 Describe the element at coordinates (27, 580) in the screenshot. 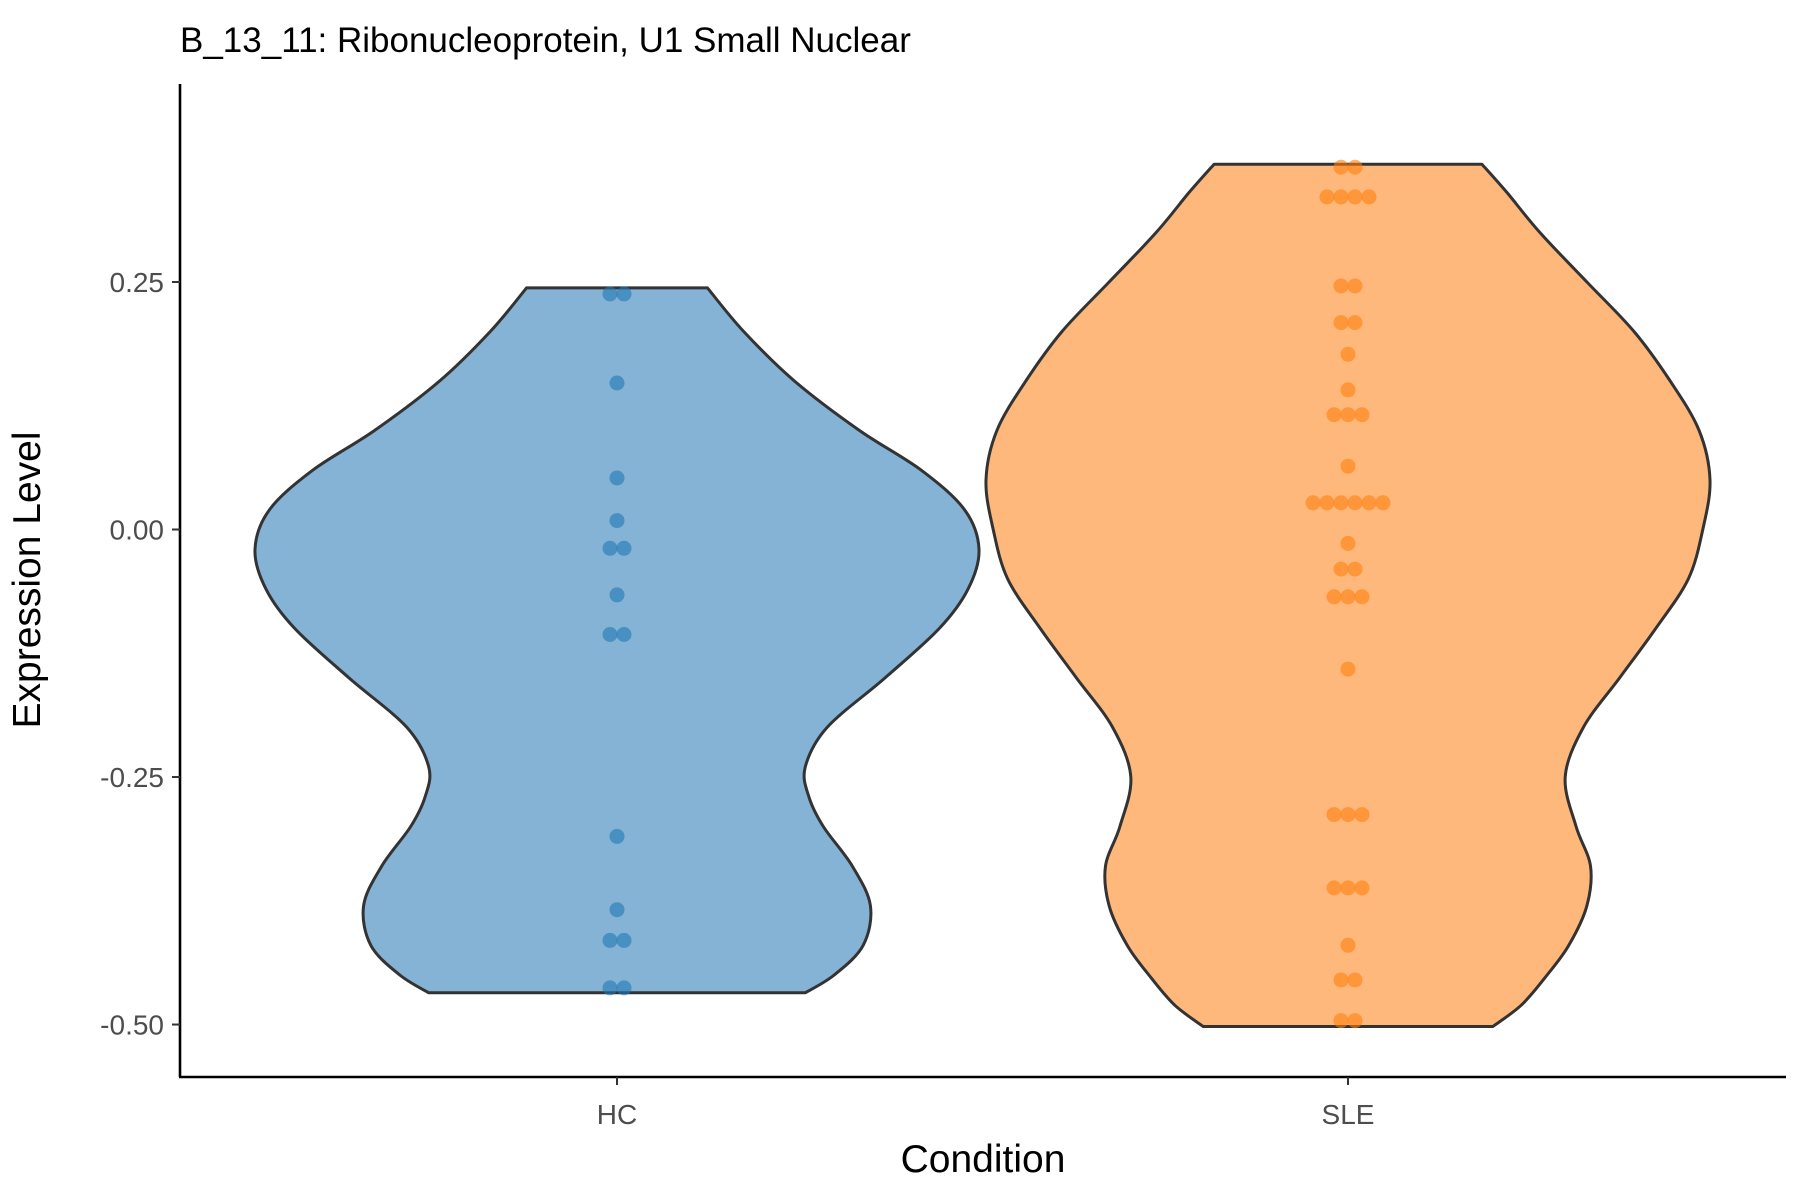

I see `y-axis-label: Expression Level` at that location.